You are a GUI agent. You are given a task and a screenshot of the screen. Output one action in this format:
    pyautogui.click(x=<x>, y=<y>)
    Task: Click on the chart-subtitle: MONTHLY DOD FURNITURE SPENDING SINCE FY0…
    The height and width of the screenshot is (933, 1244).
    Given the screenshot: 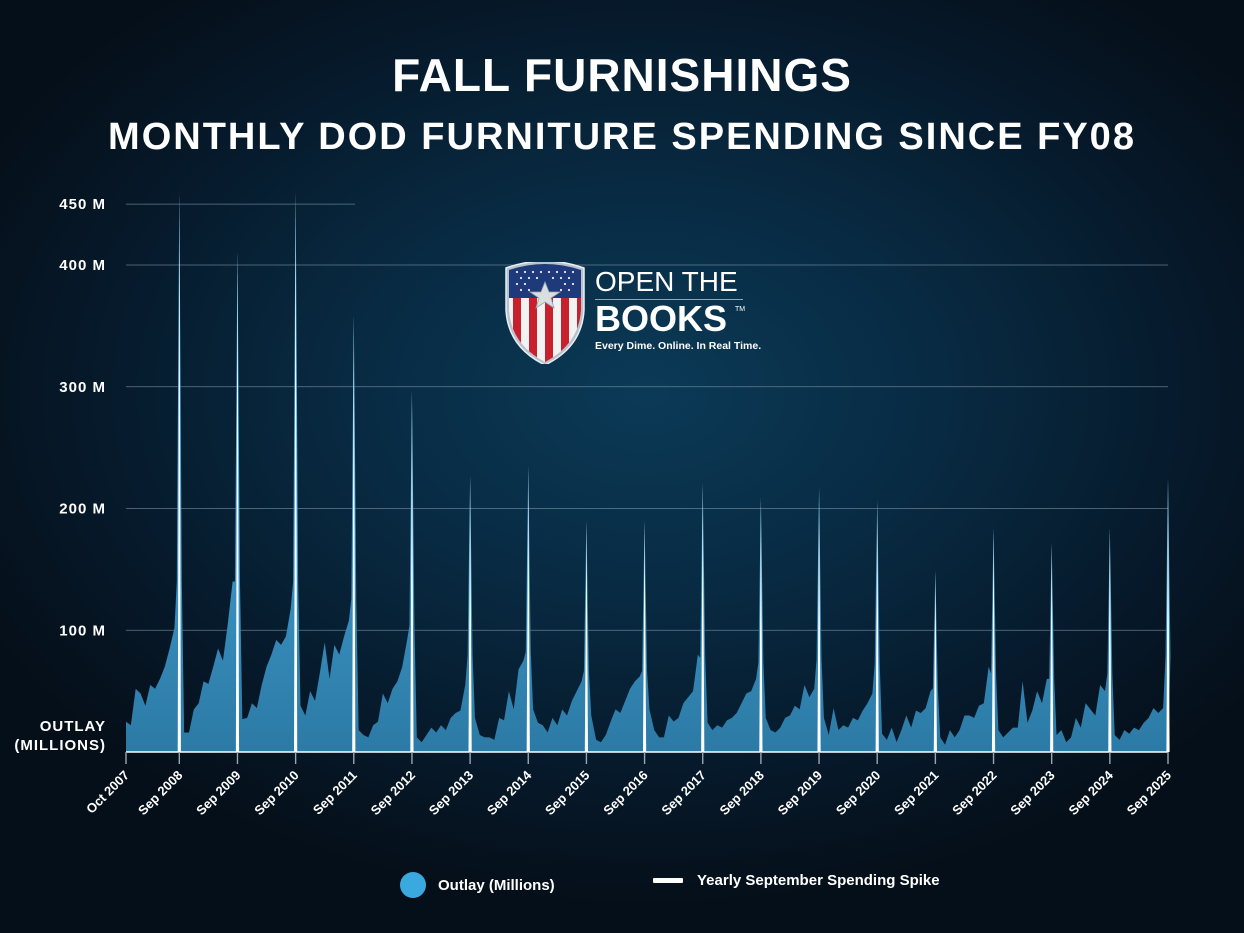 What is the action you would take?
    pyautogui.click(x=622, y=137)
    